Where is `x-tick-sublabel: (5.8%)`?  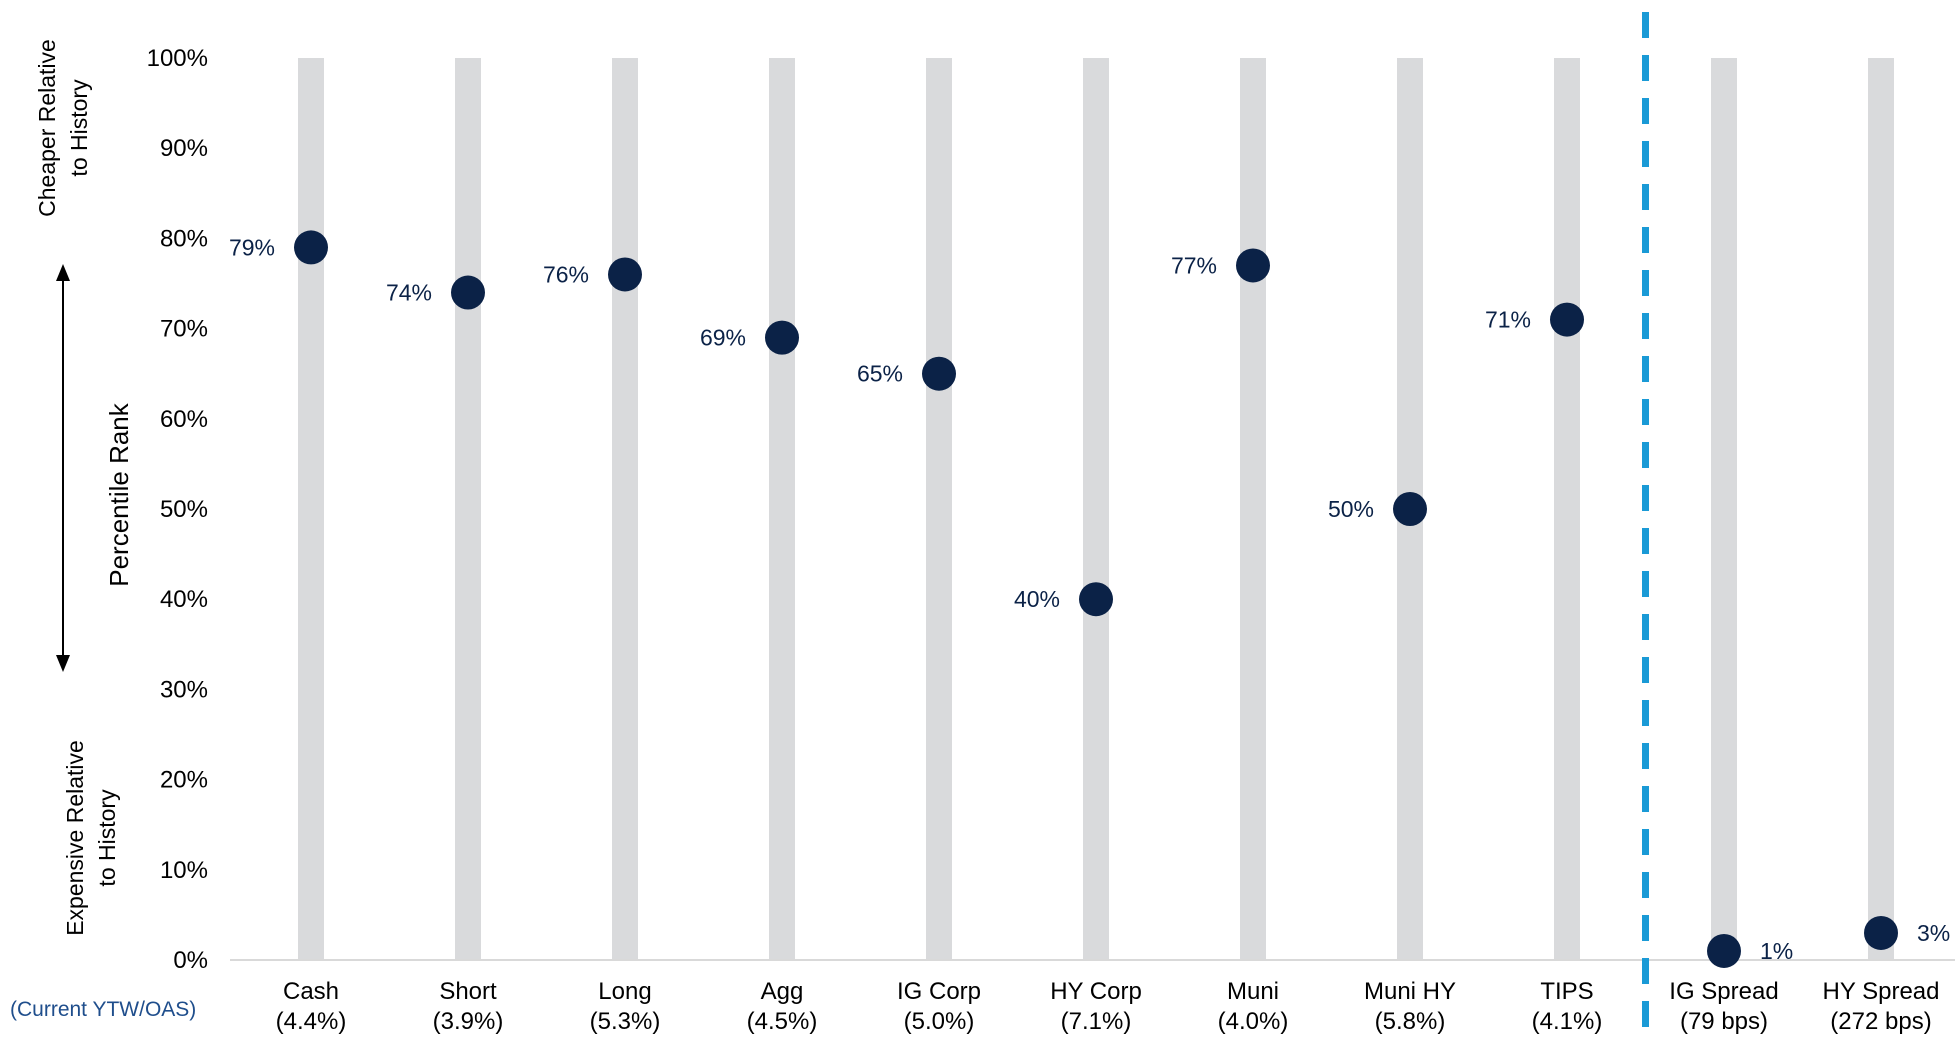 x-tick-sublabel: (5.8%) is located at coordinates (1410, 1021).